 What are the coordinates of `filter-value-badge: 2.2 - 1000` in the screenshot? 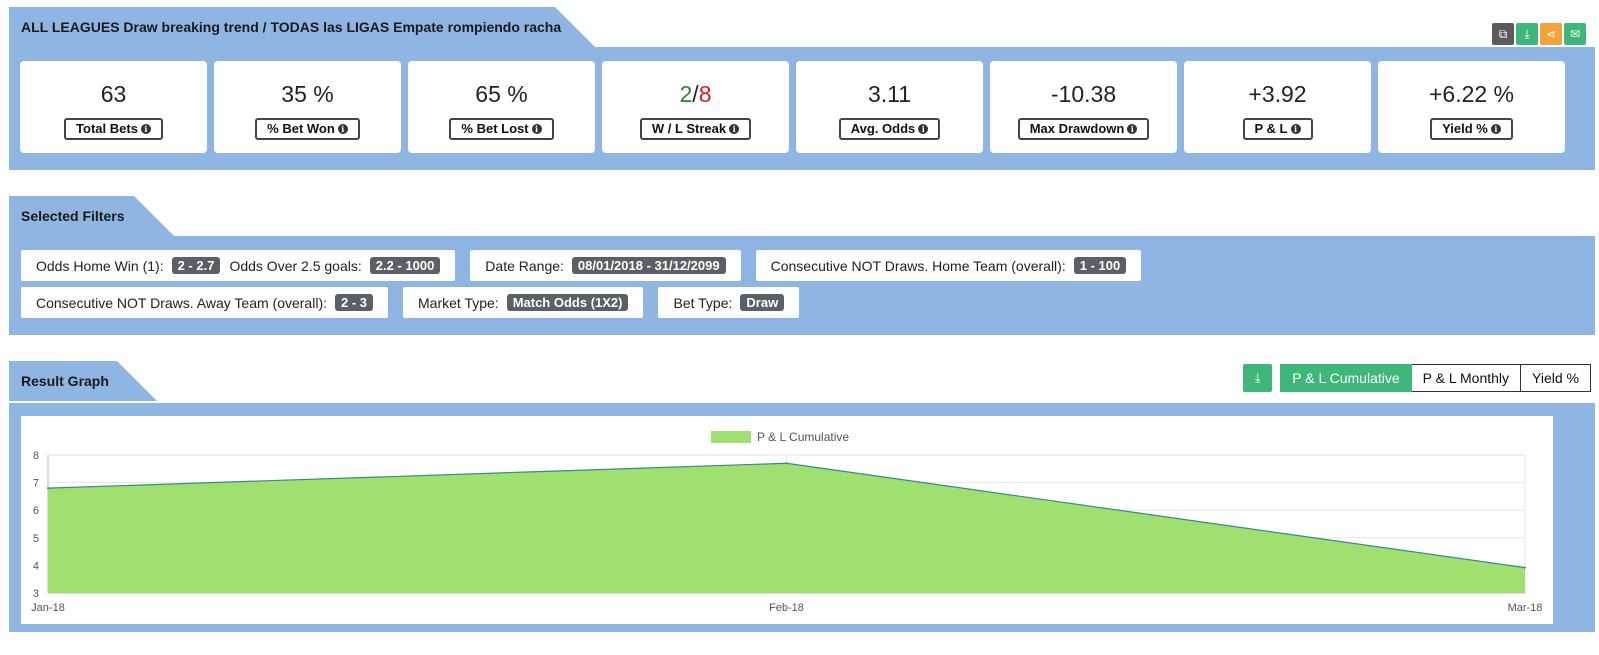 It's located at (405, 265).